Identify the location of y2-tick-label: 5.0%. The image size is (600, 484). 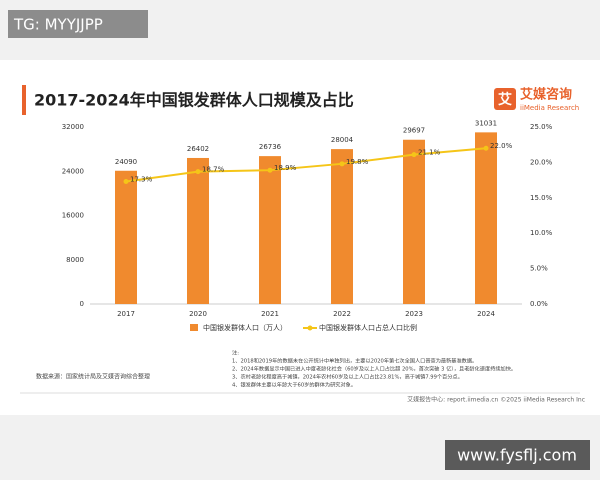
(539, 269).